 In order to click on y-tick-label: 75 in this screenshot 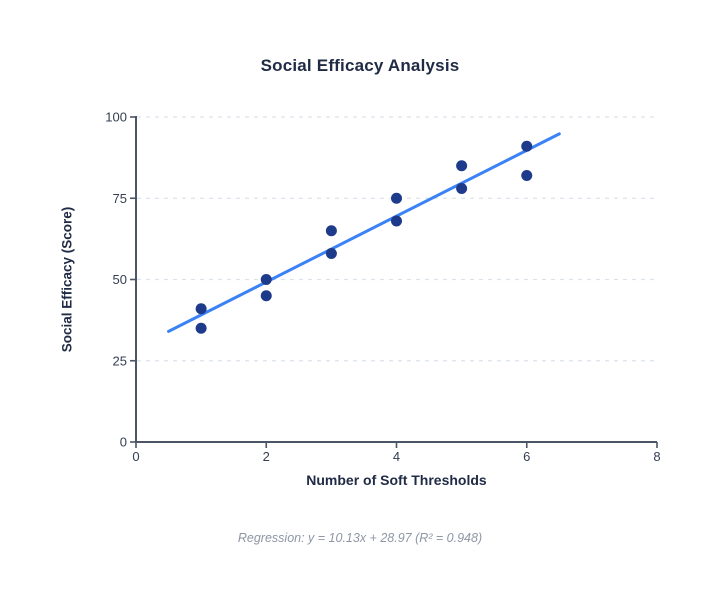, I will do `click(120, 198)`.